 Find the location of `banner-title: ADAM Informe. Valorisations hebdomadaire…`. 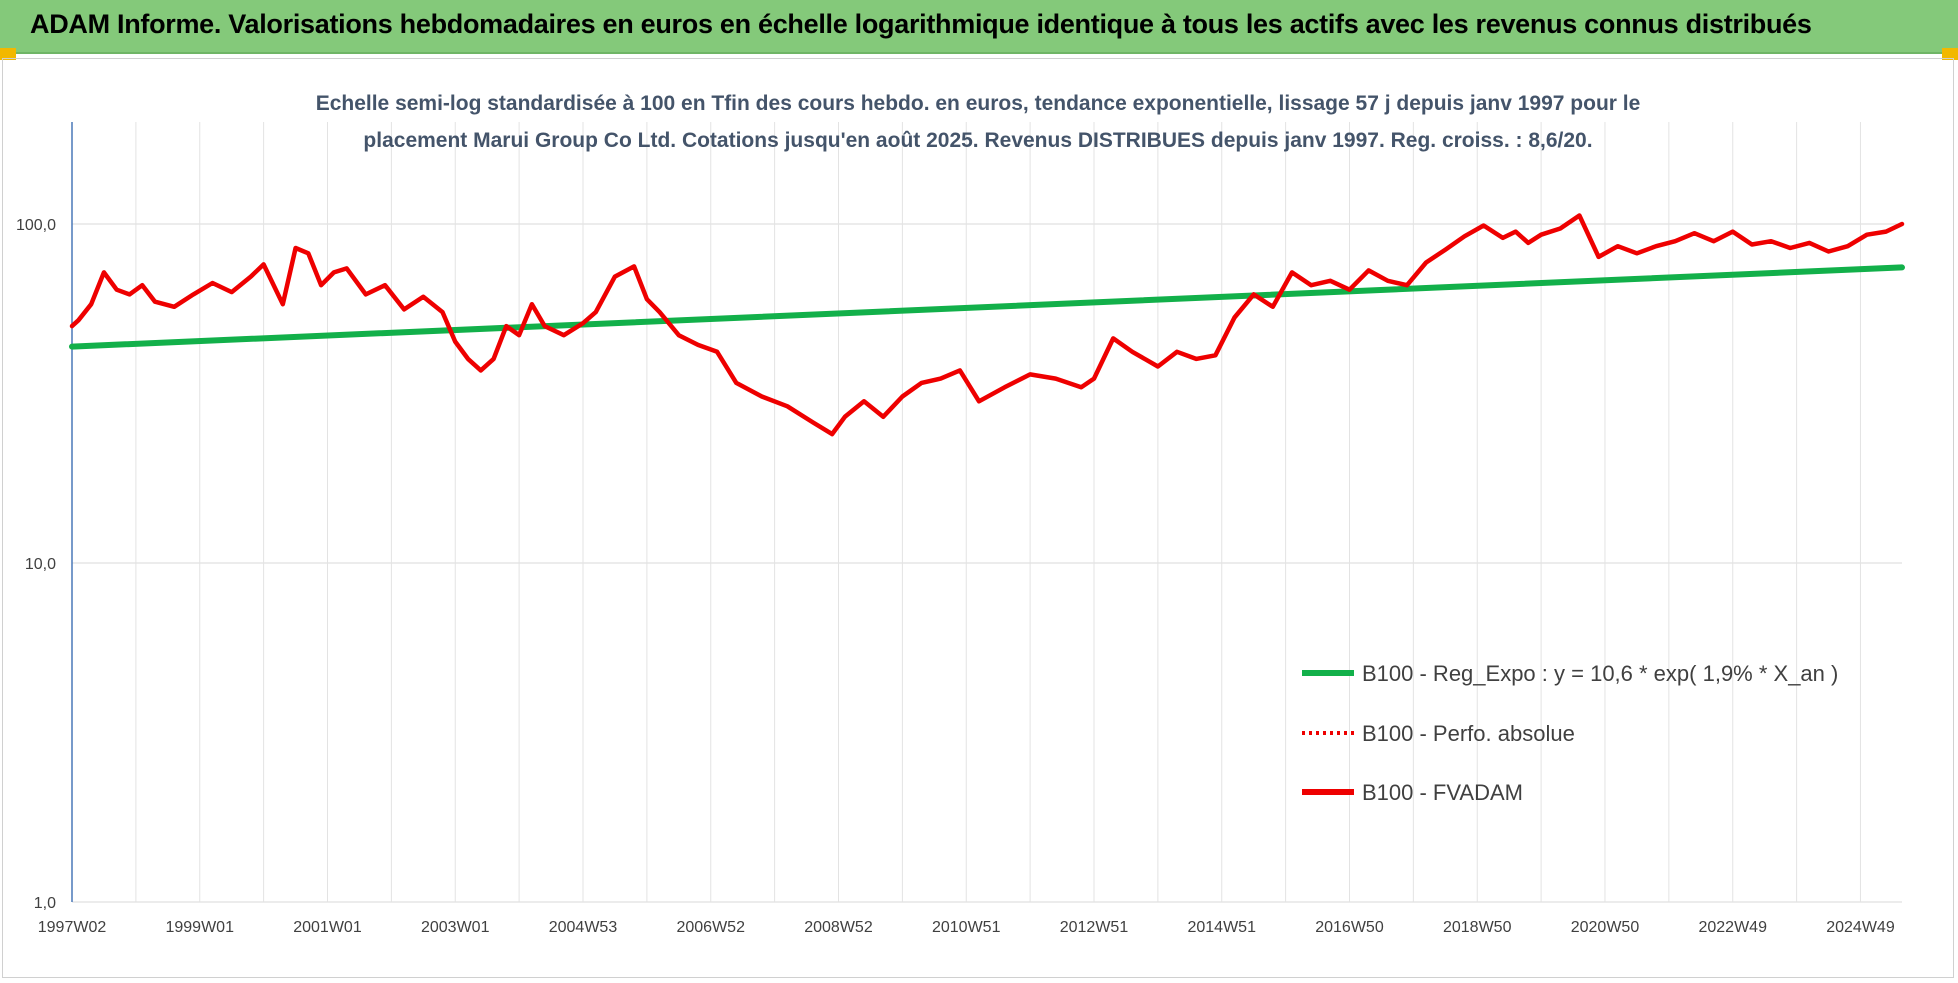

banner-title: ADAM Informe. Valorisations hebdomadaire… is located at coordinates (921, 24).